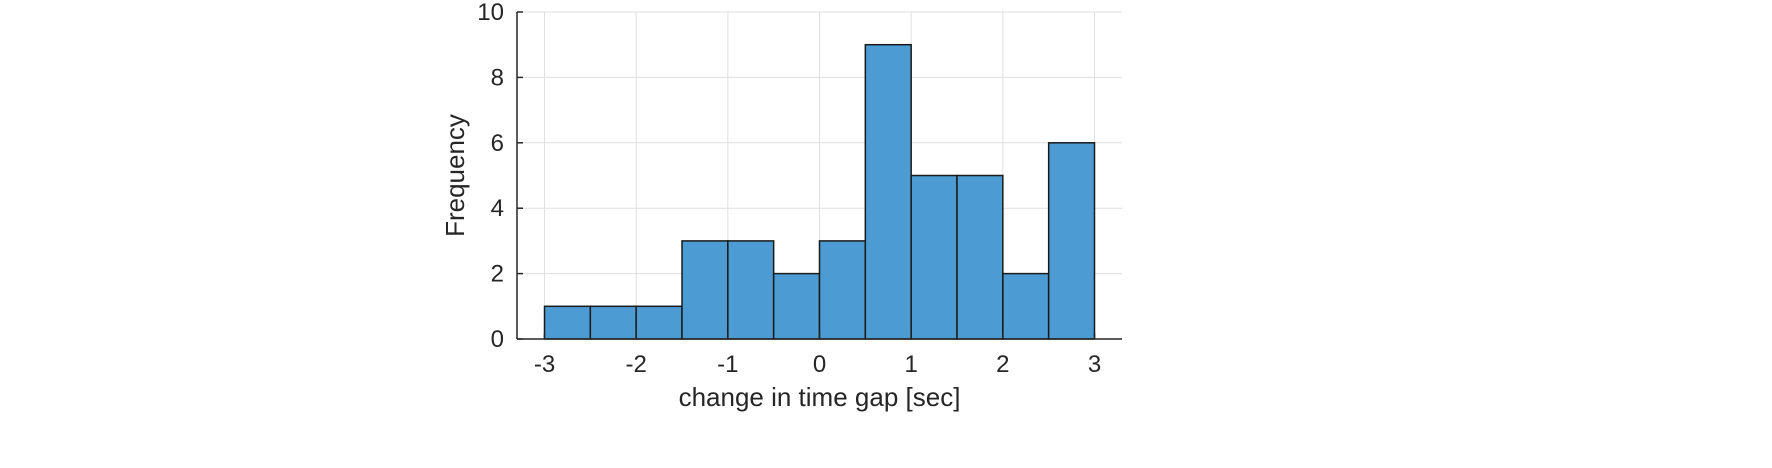 The image size is (1772, 468). I want to click on x-tick-label: 1, so click(910, 364).